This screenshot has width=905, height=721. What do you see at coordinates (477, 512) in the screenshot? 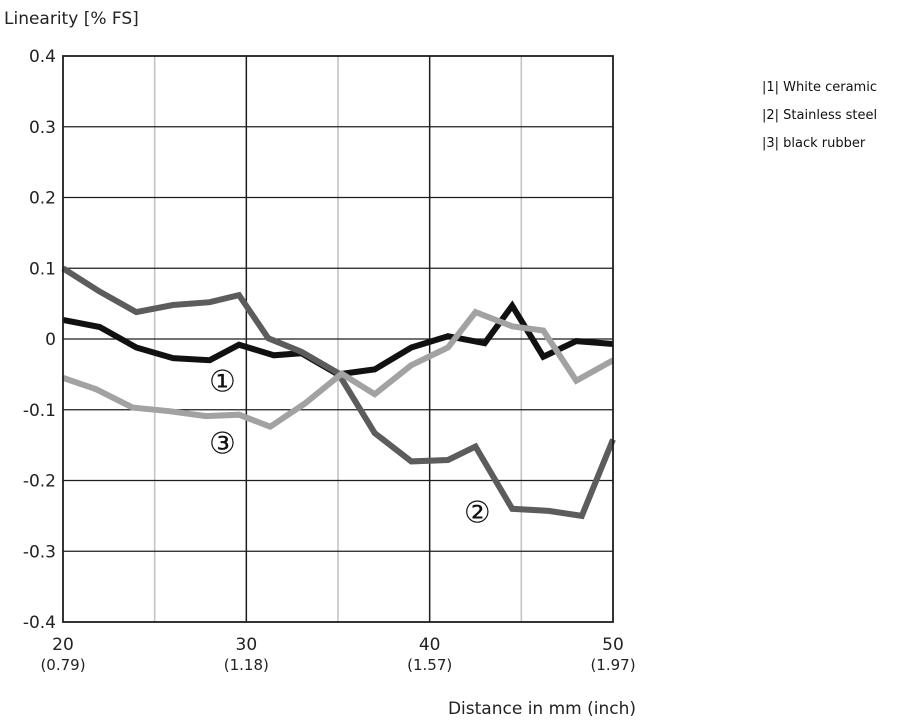
I see `series-marker-2: ②` at bounding box center [477, 512].